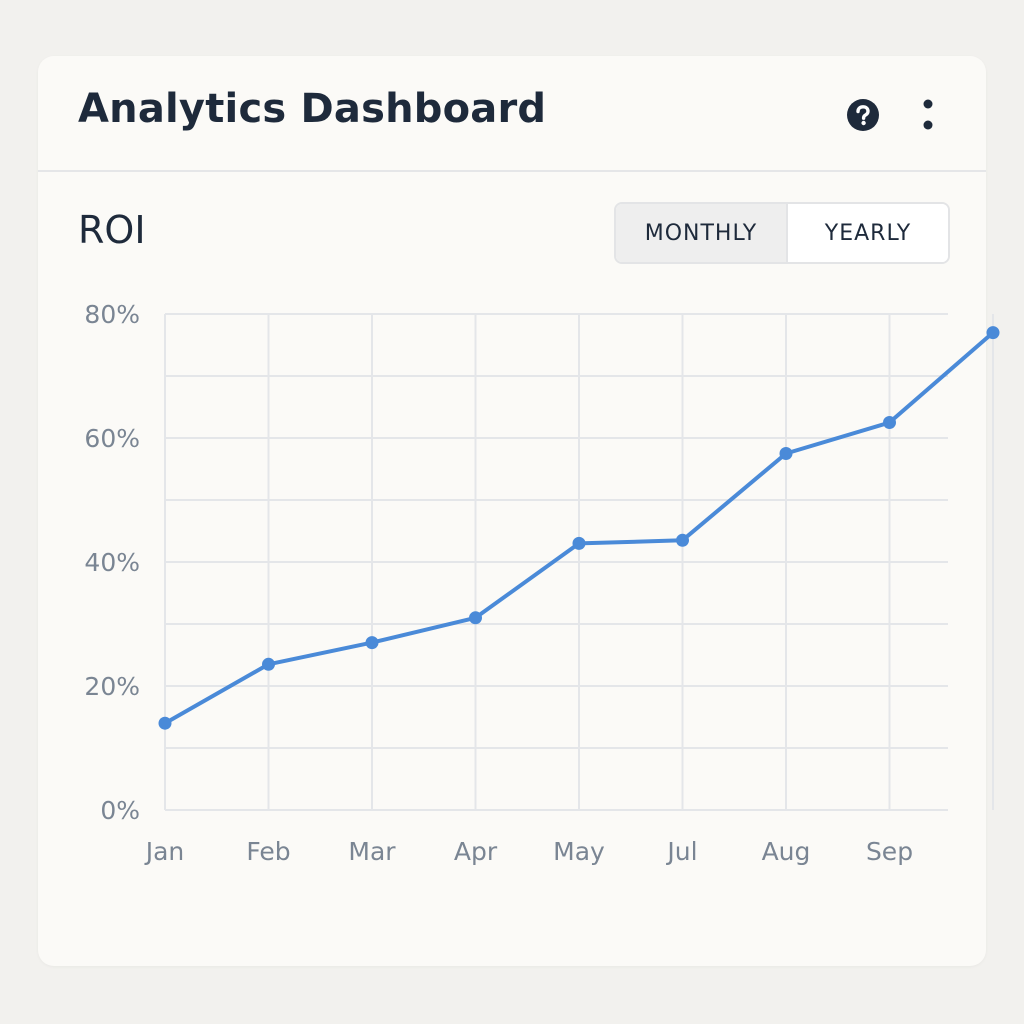 This screenshot has width=1024, height=1024. Describe the element at coordinates (164, 851) in the screenshot. I see `x-tick-label: Jan` at that location.